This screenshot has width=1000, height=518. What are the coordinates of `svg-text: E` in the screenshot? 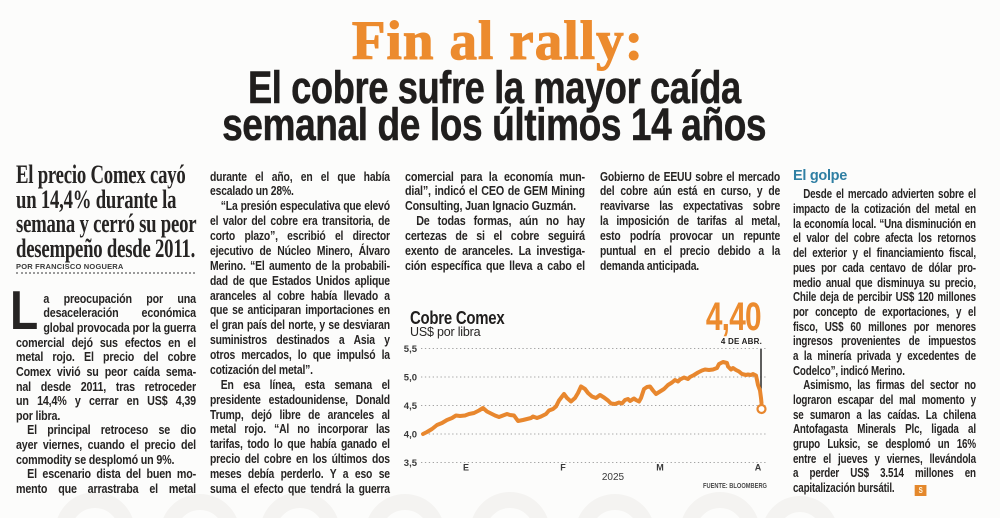 It's located at (466, 468).